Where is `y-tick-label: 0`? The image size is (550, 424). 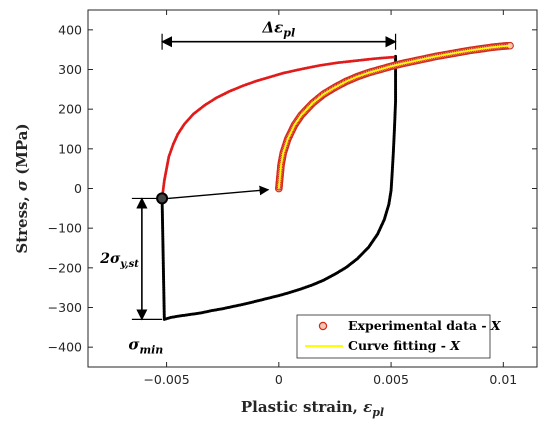
y-tick-label: 0 is located at coordinates (78, 188).